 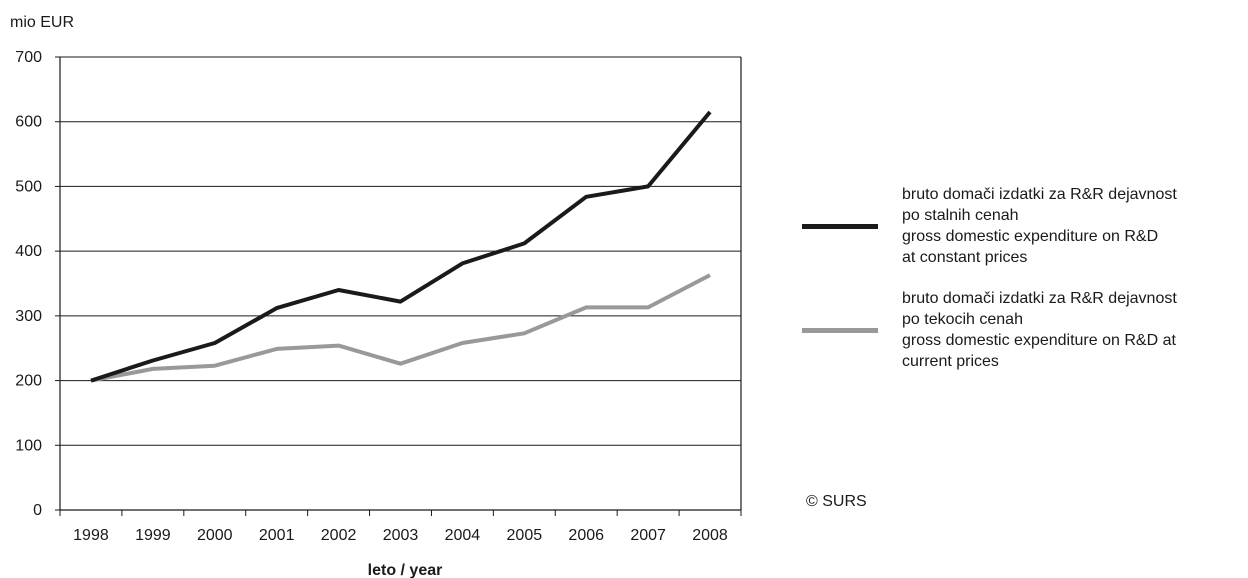 What do you see at coordinates (840, 226) in the screenshot?
I see `legend-swatch-constant-prices` at bounding box center [840, 226].